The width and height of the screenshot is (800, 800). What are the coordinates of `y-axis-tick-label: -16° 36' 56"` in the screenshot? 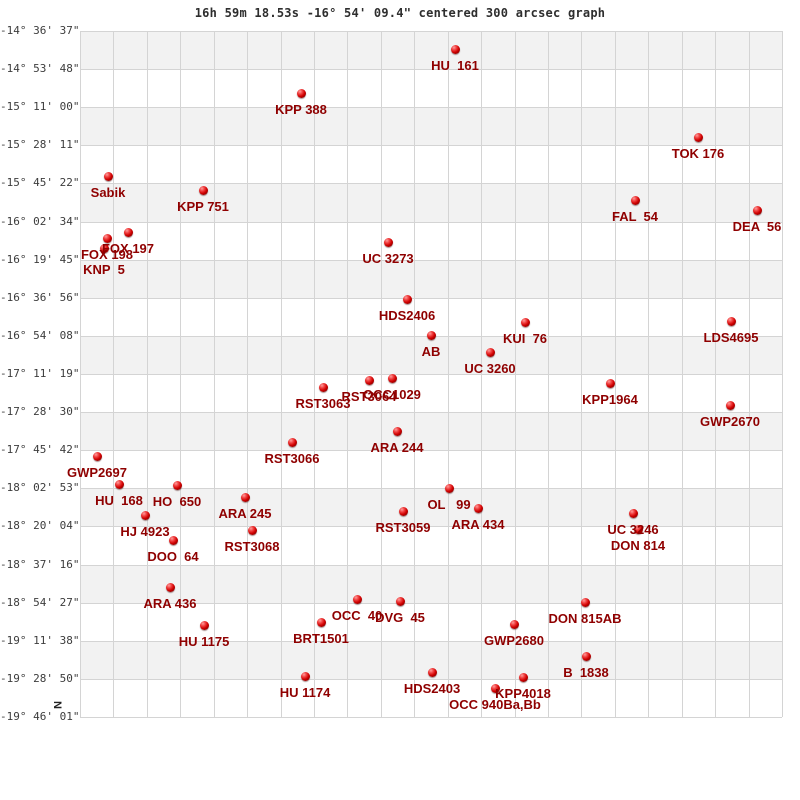 It's located at (40, 297).